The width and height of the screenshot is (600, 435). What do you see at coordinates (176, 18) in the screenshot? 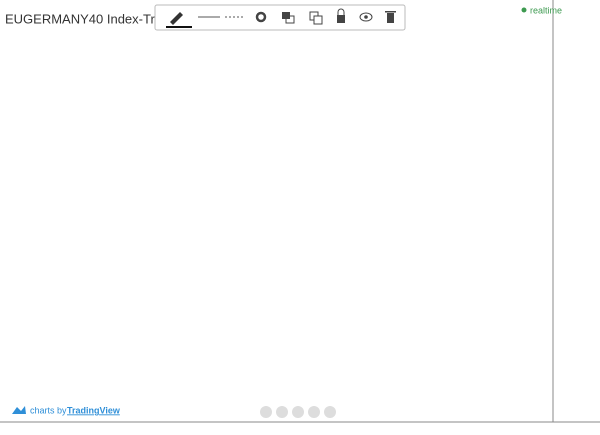
I see `brush-icon` at bounding box center [176, 18].